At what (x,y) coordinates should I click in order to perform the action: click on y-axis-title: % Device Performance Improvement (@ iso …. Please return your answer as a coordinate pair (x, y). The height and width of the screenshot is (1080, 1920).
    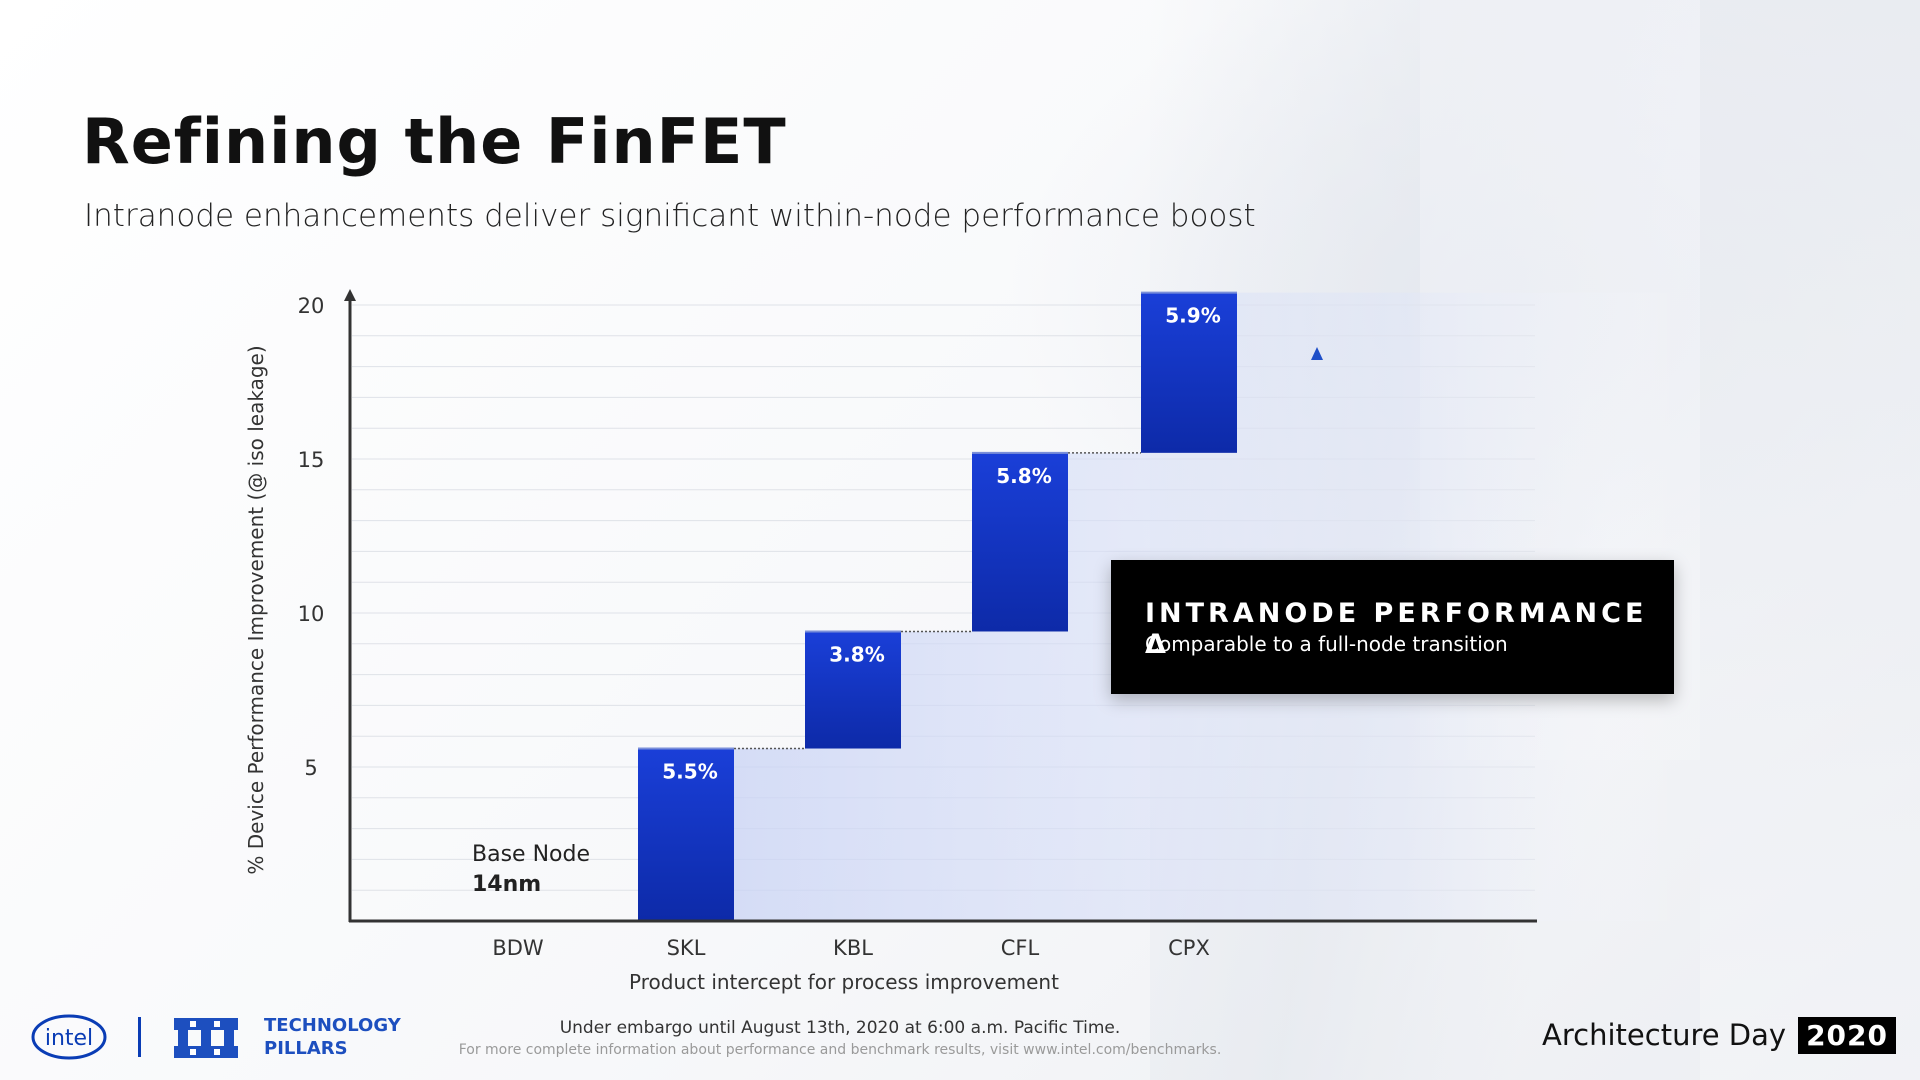
    Looking at the image, I should click on (256, 609).